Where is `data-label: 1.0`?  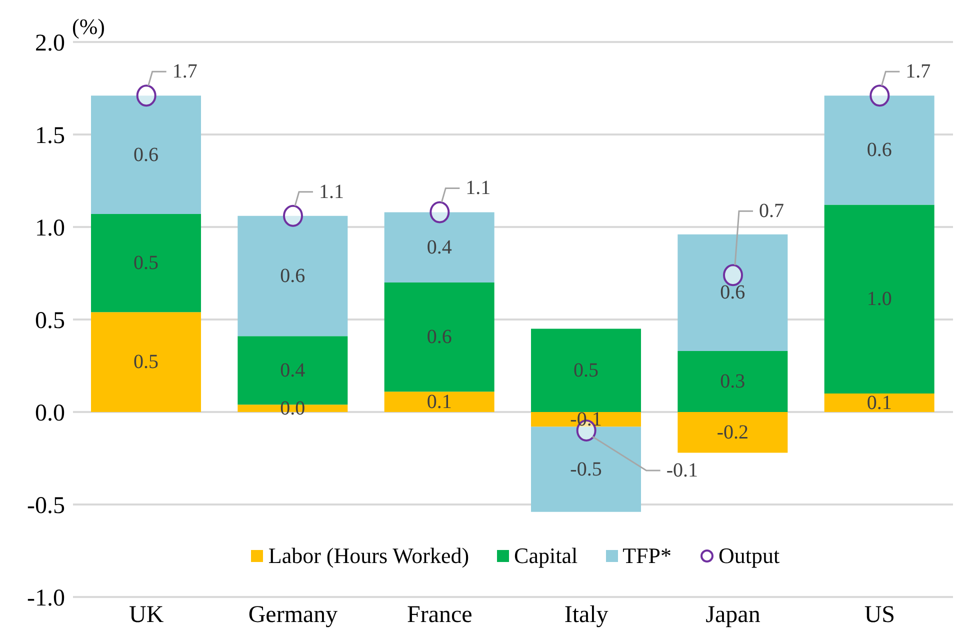
data-label: 1.0 is located at coordinates (879, 299).